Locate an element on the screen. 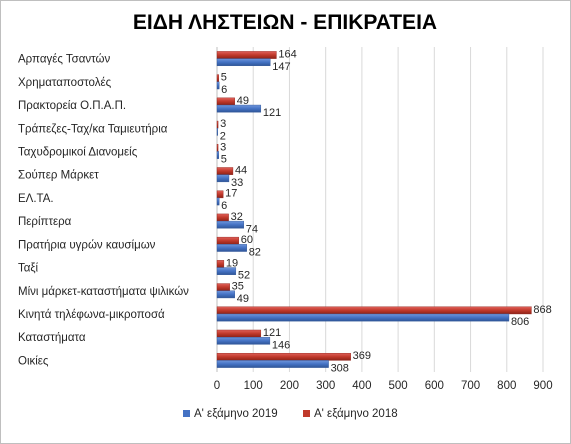 This screenshot has width=571, height=444. data-label: 82 is located at coordinates (255, 253).